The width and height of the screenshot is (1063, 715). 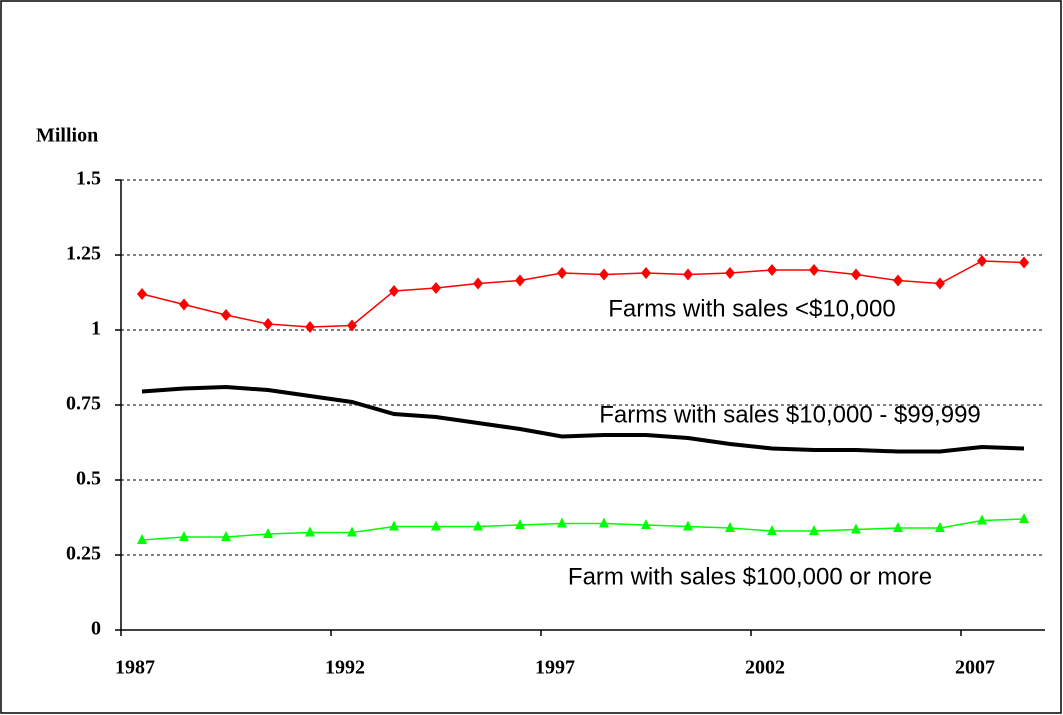 What do you see at coordinates (83, 554) in the screenshot?
I see `y-tick-label: 0.25` at bounding box center [83, 554].